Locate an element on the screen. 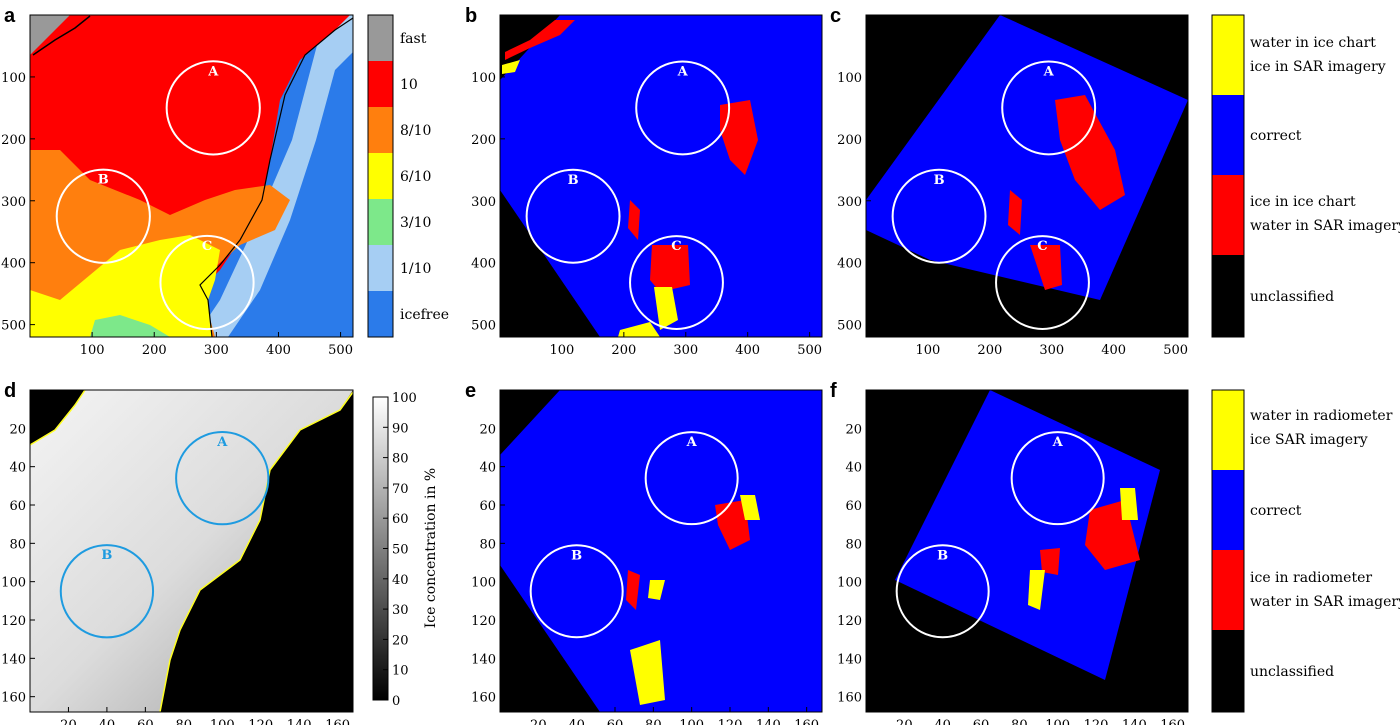 The width and height of the screenshot is (1400, 725). y-tick-label-f: 120 is located at coordinates (849, 621).